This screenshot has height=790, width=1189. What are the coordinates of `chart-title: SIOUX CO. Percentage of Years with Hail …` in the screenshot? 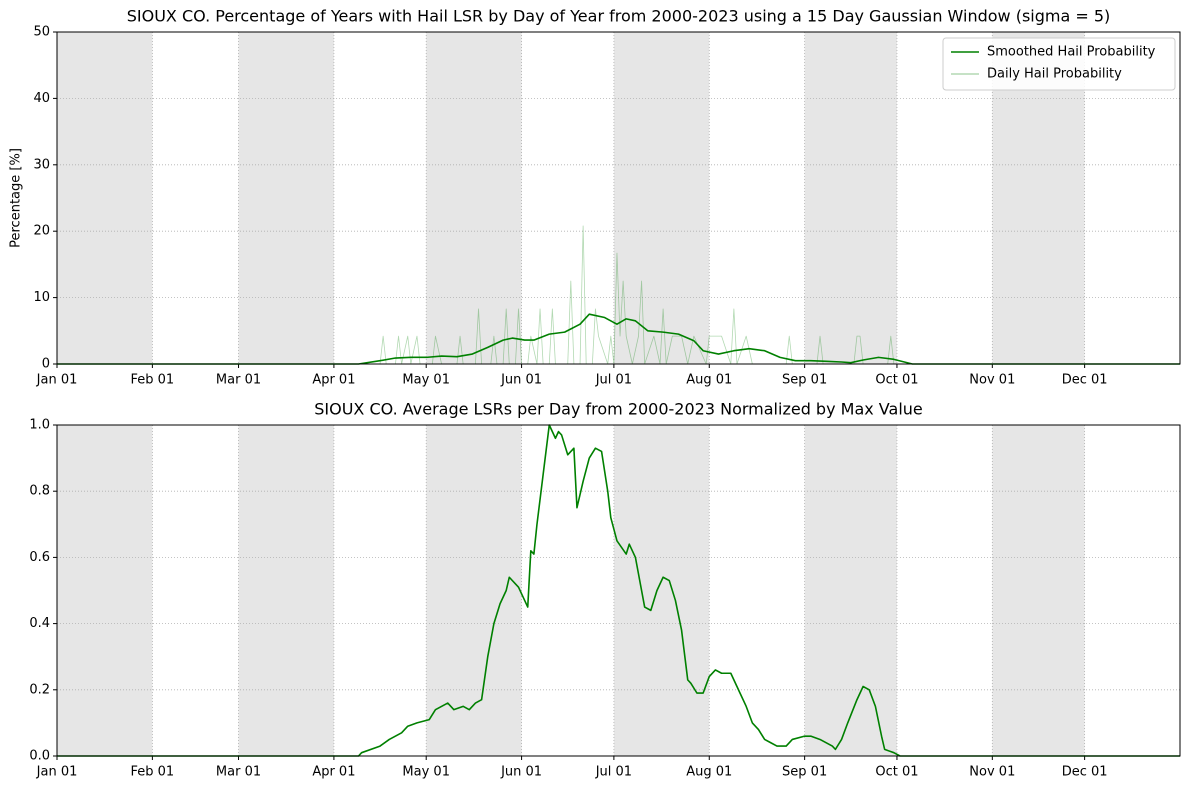 It's located at (619, 16).